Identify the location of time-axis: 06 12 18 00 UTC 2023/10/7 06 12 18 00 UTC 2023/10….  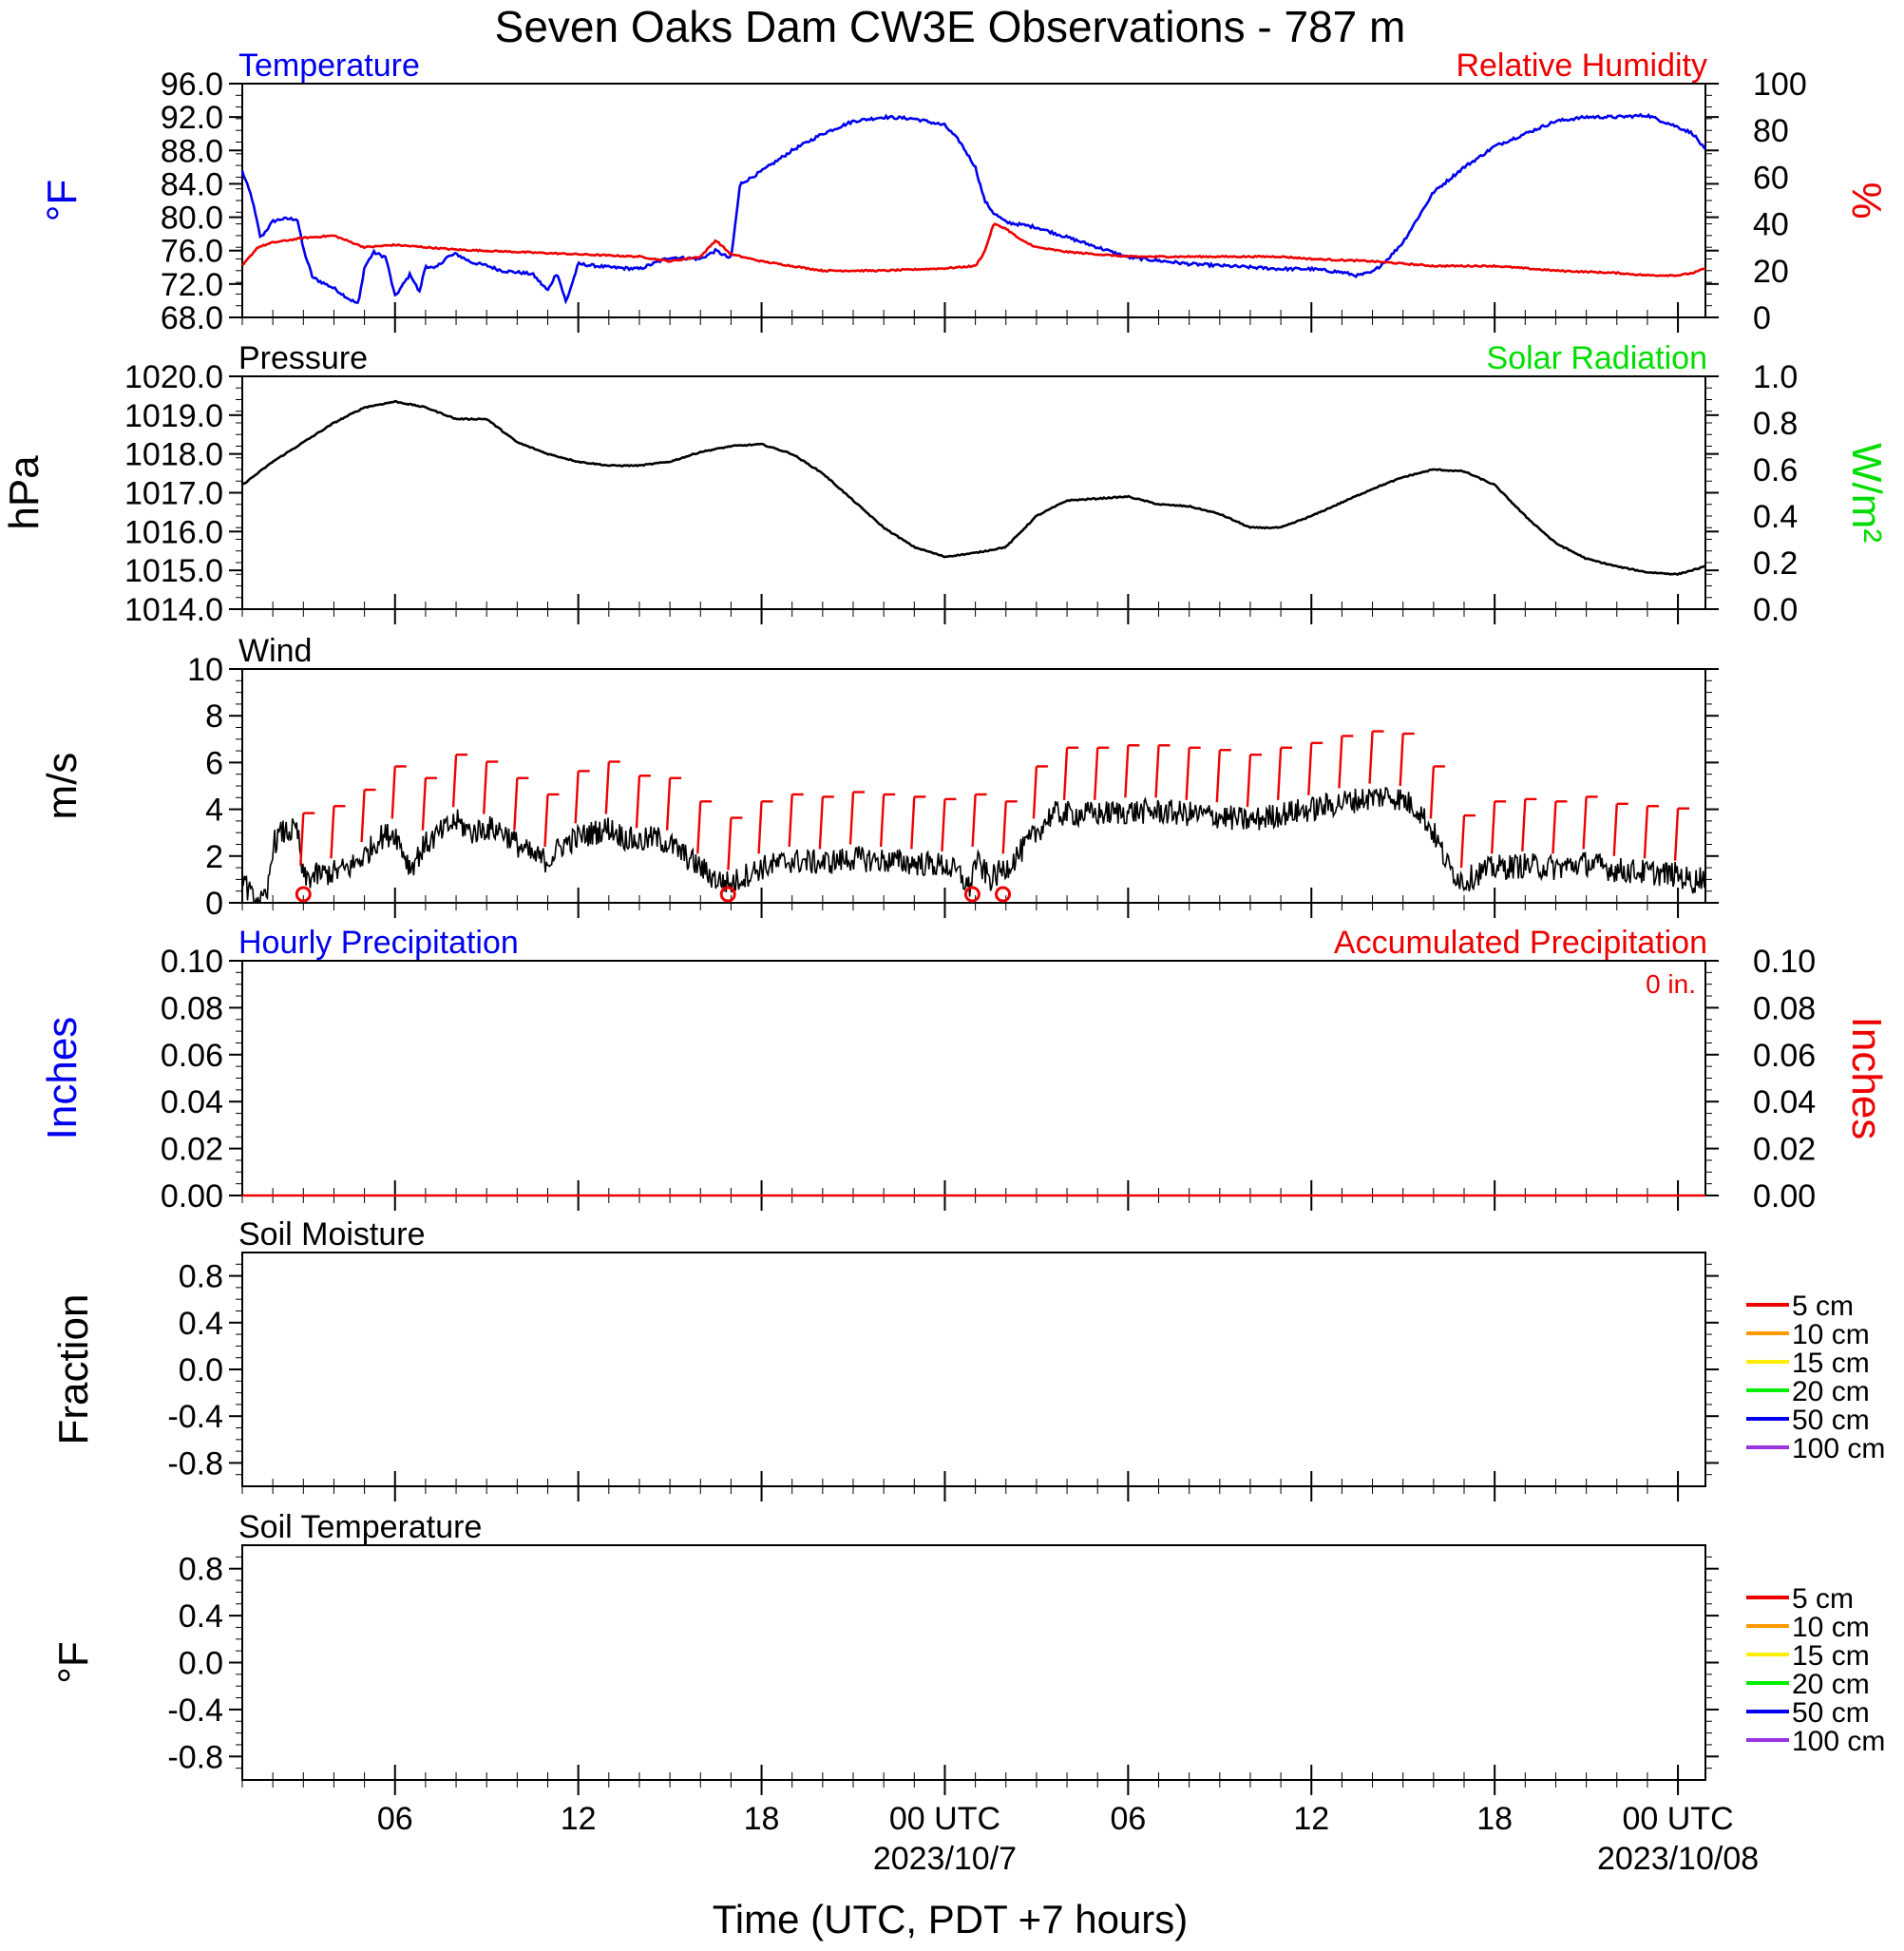
(1068, 1839).